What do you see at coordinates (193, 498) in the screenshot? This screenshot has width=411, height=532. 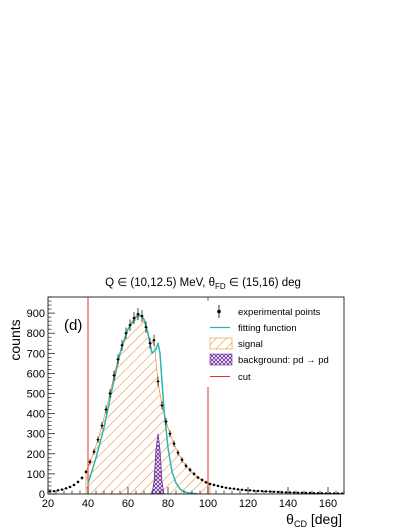 I see `x-axis-ticks: 20 40 60 80 100 120 140 160` at bounding box center [193, 498].